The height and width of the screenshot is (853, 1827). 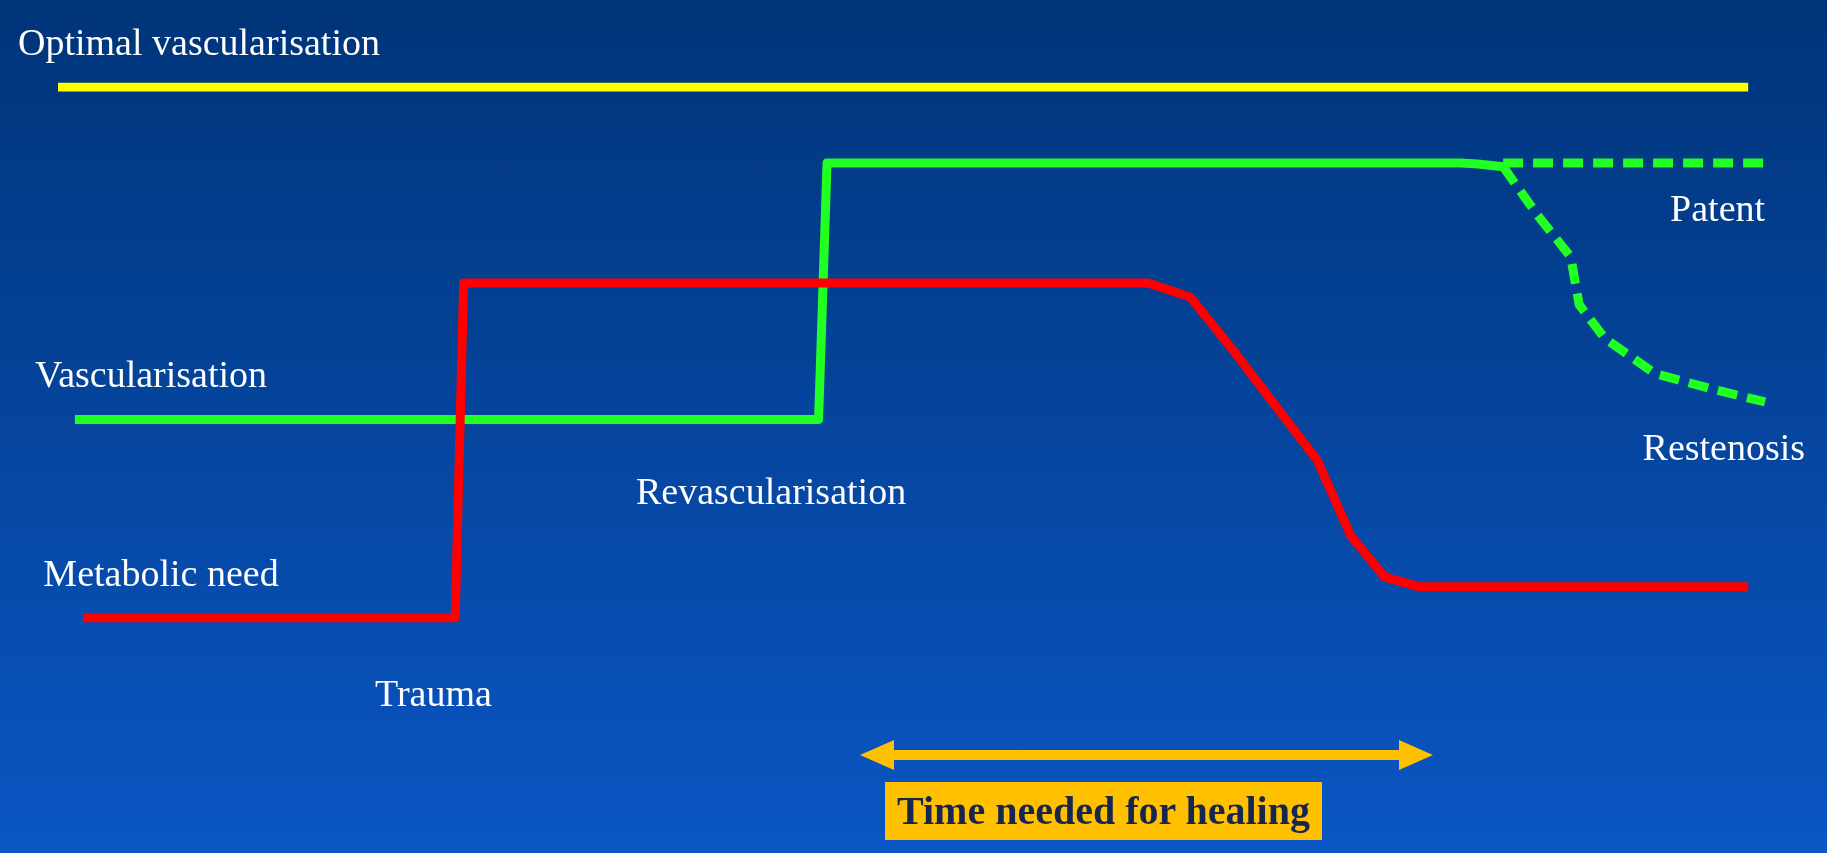 I want to click on series-label: Patent, so click(x=1718, y=207).